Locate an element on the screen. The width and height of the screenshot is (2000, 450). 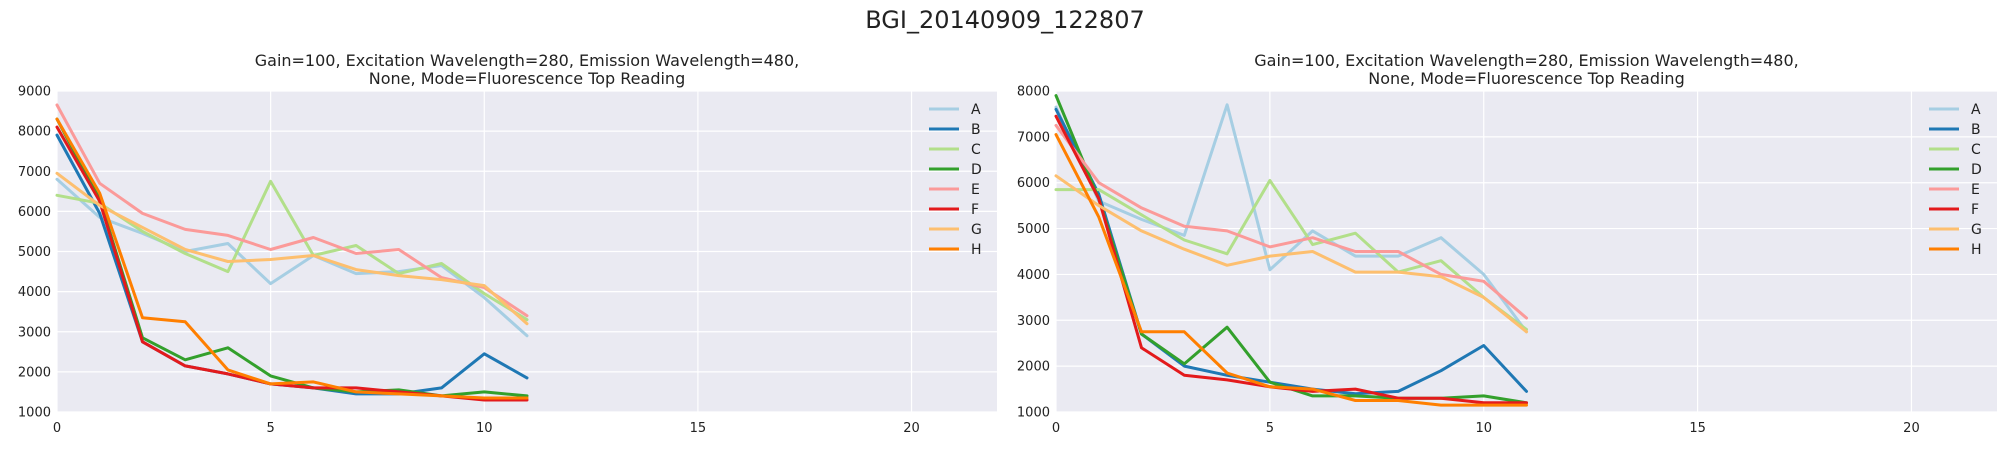
series-line-right-c is located at coordinates (1291, 254).